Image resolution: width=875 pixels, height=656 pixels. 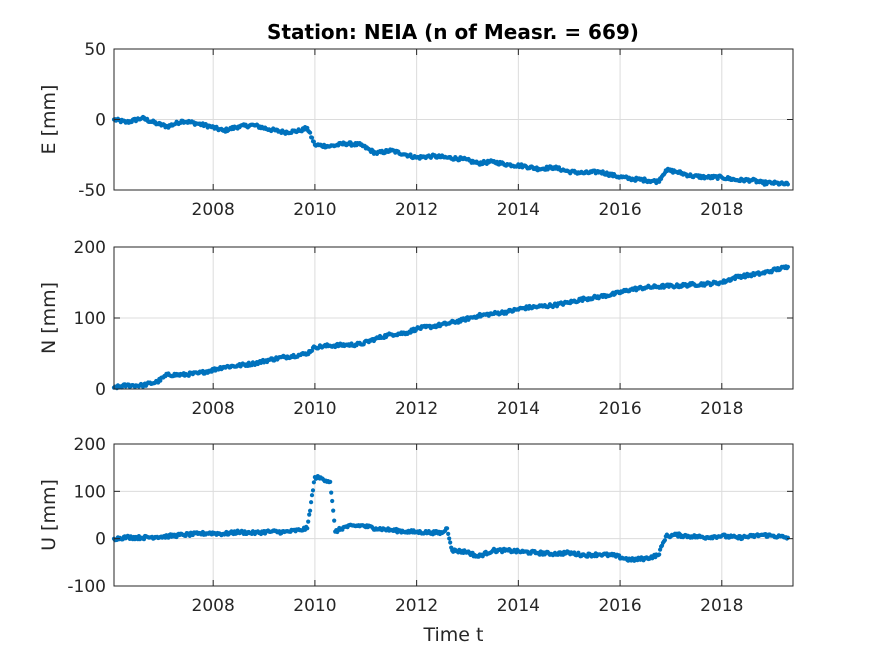 What do you see at coordinates (92, 191) in the screenshot?
I see `y-tick-label: -50` at bounding box center [92, 191].